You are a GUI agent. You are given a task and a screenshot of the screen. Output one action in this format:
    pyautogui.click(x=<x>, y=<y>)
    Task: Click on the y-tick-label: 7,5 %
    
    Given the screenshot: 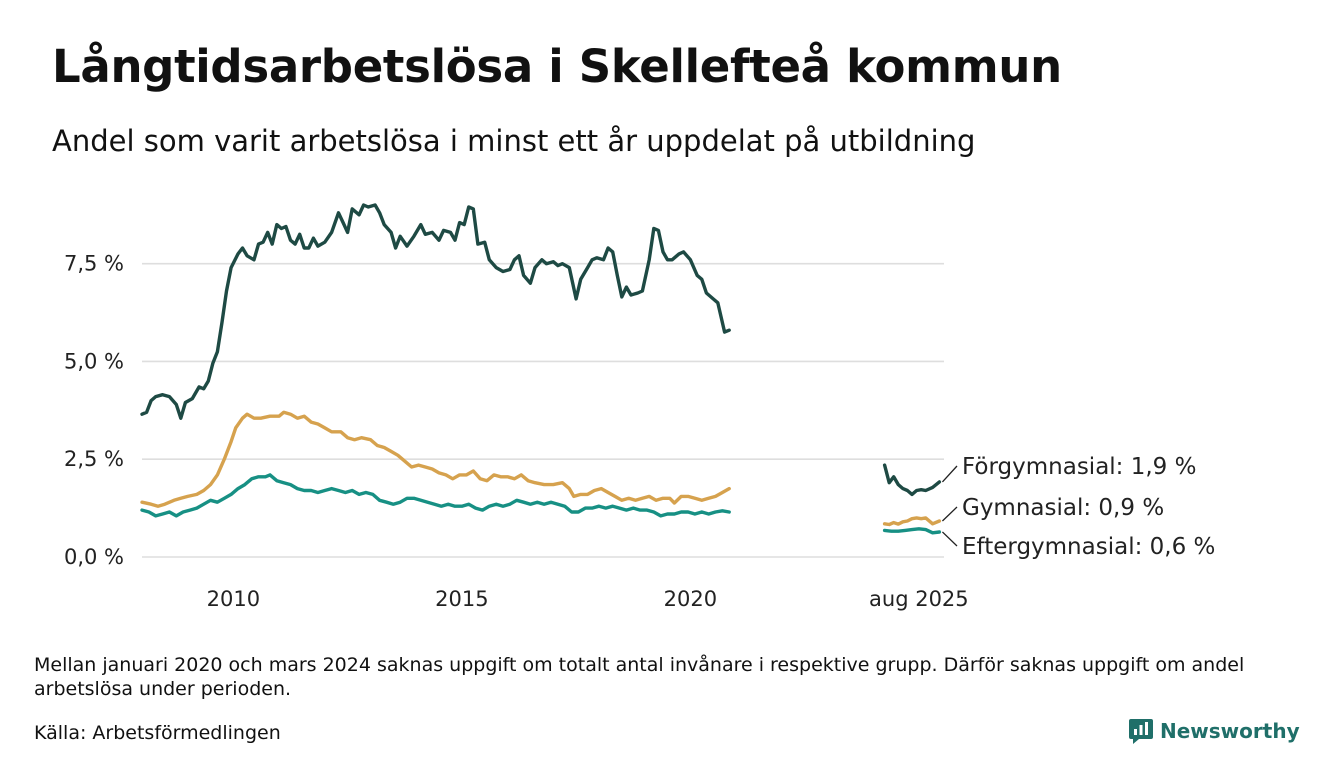 What is the action you would take?
    pyautogui.click(x=94, y=264)
    